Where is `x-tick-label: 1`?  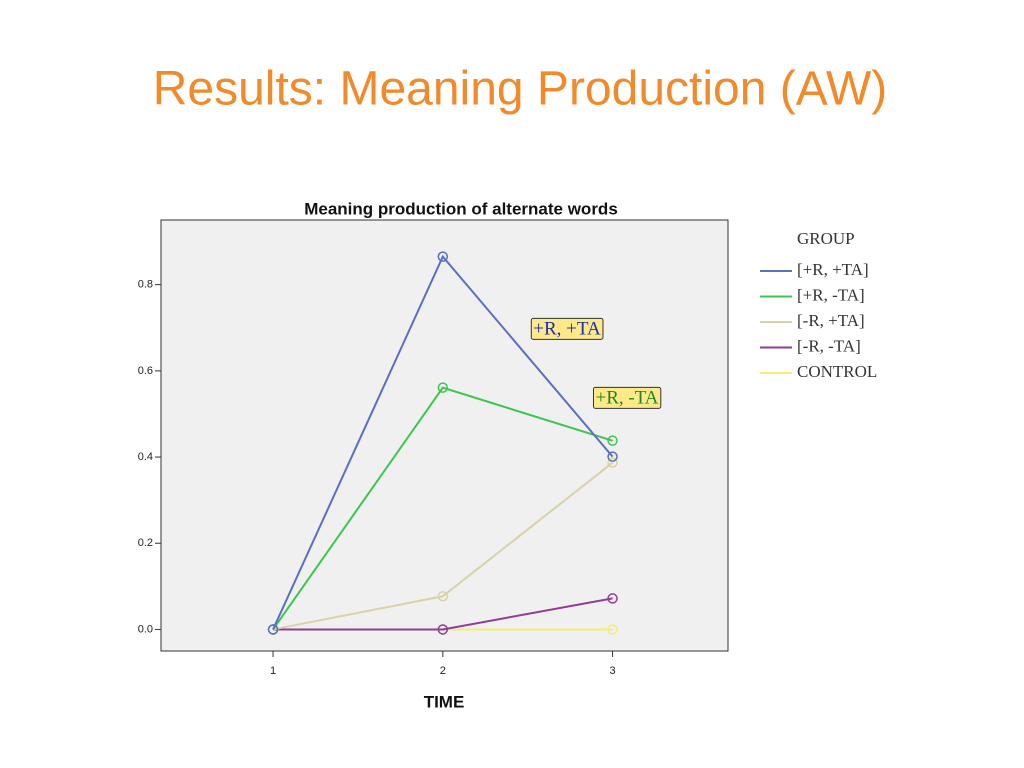 x-tick-label: 1 is located at coordinates (273, 671).